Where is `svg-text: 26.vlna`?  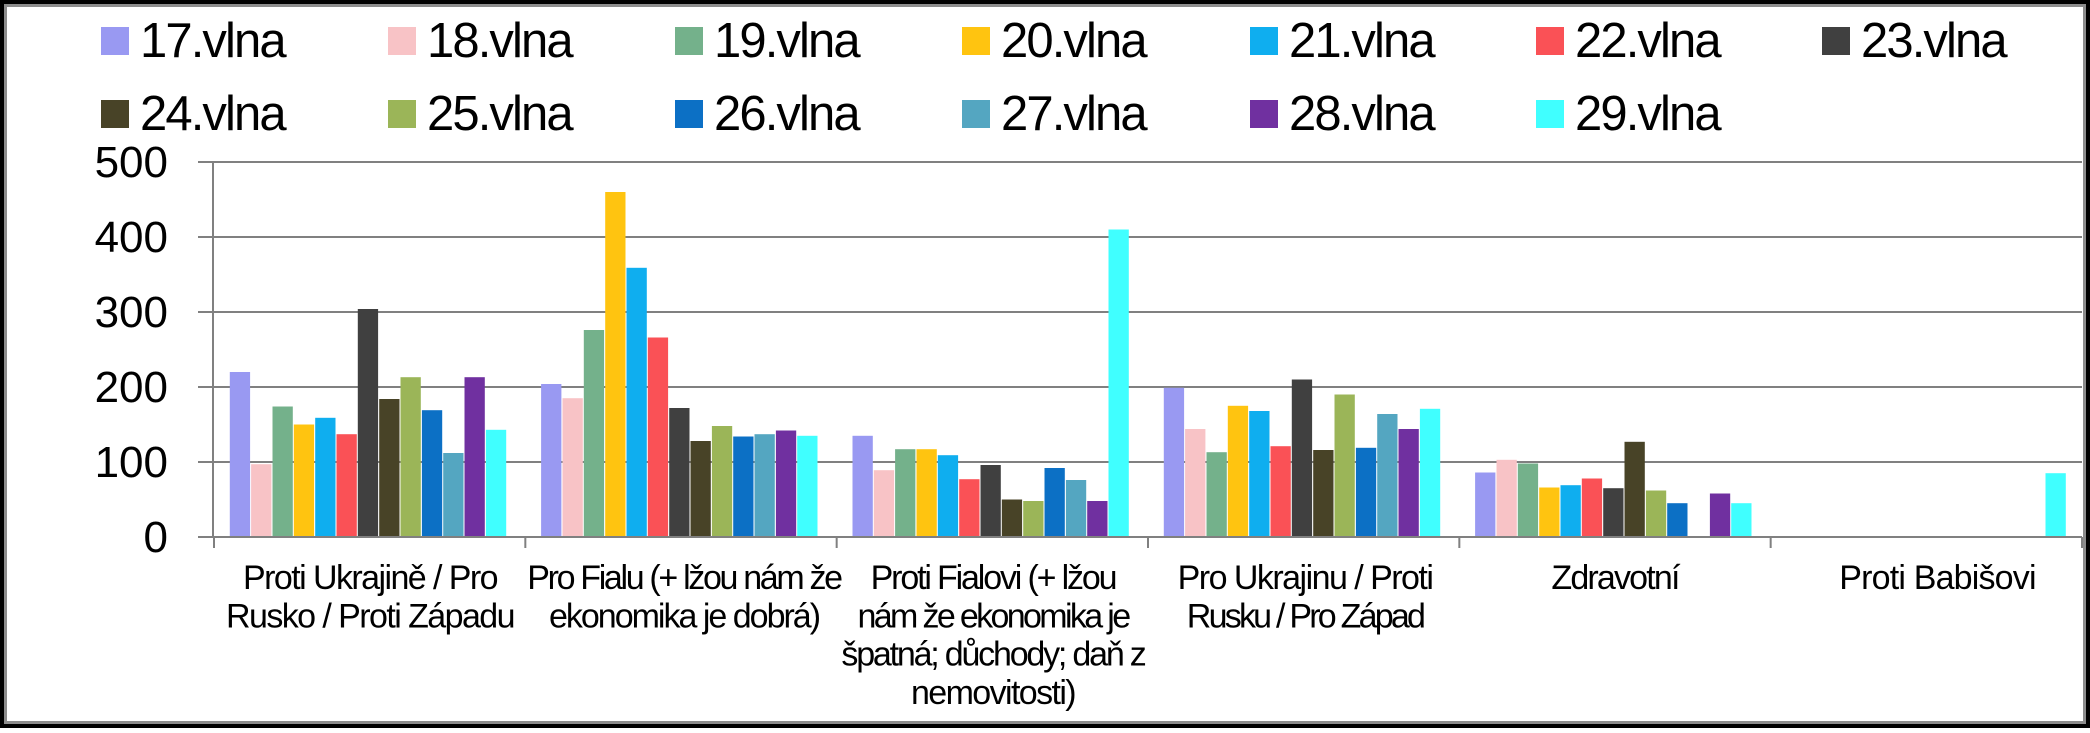 svg-text: 26.vlna is located at coordinates (787, 114).